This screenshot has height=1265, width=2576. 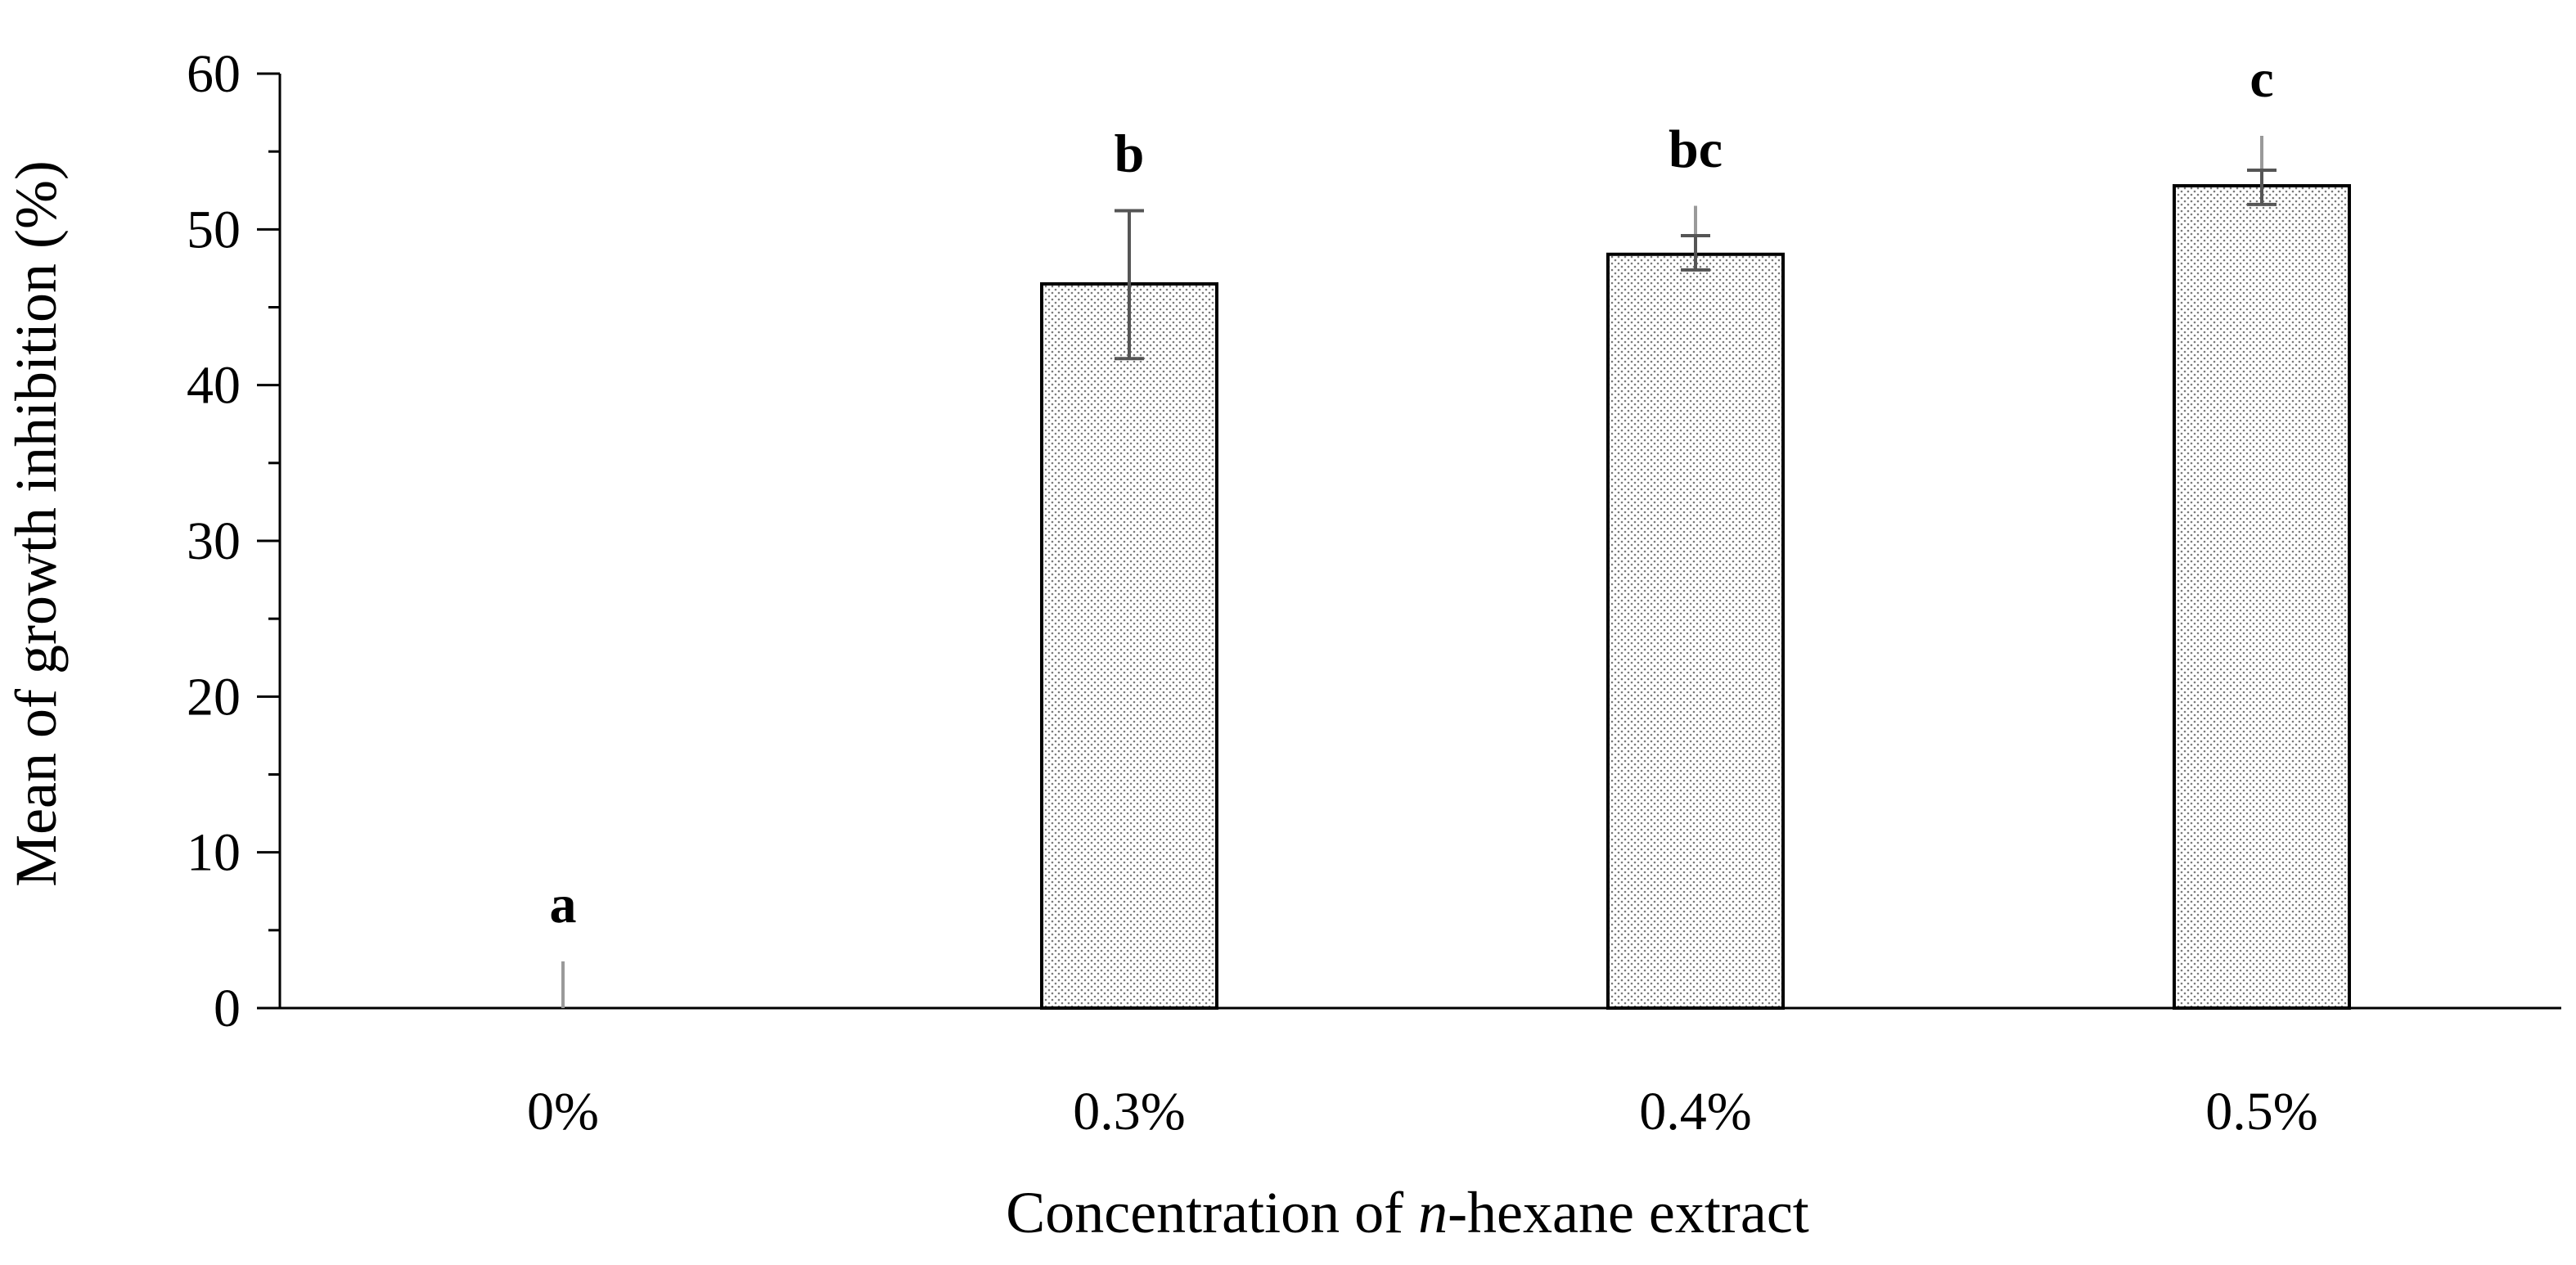 I want to click on x-axis-title-italic-part: n, so click(x=1433, y=1213).